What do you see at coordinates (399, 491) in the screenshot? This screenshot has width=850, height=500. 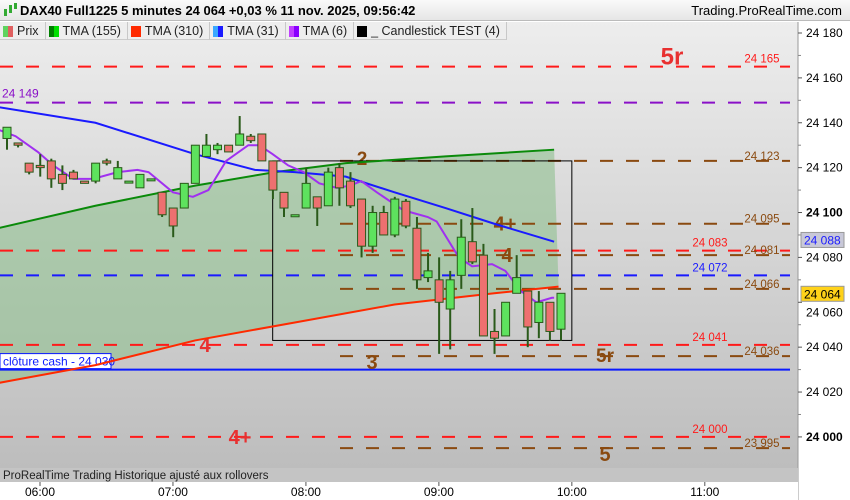 I see `time-axis` at bounding box center [399, 491].